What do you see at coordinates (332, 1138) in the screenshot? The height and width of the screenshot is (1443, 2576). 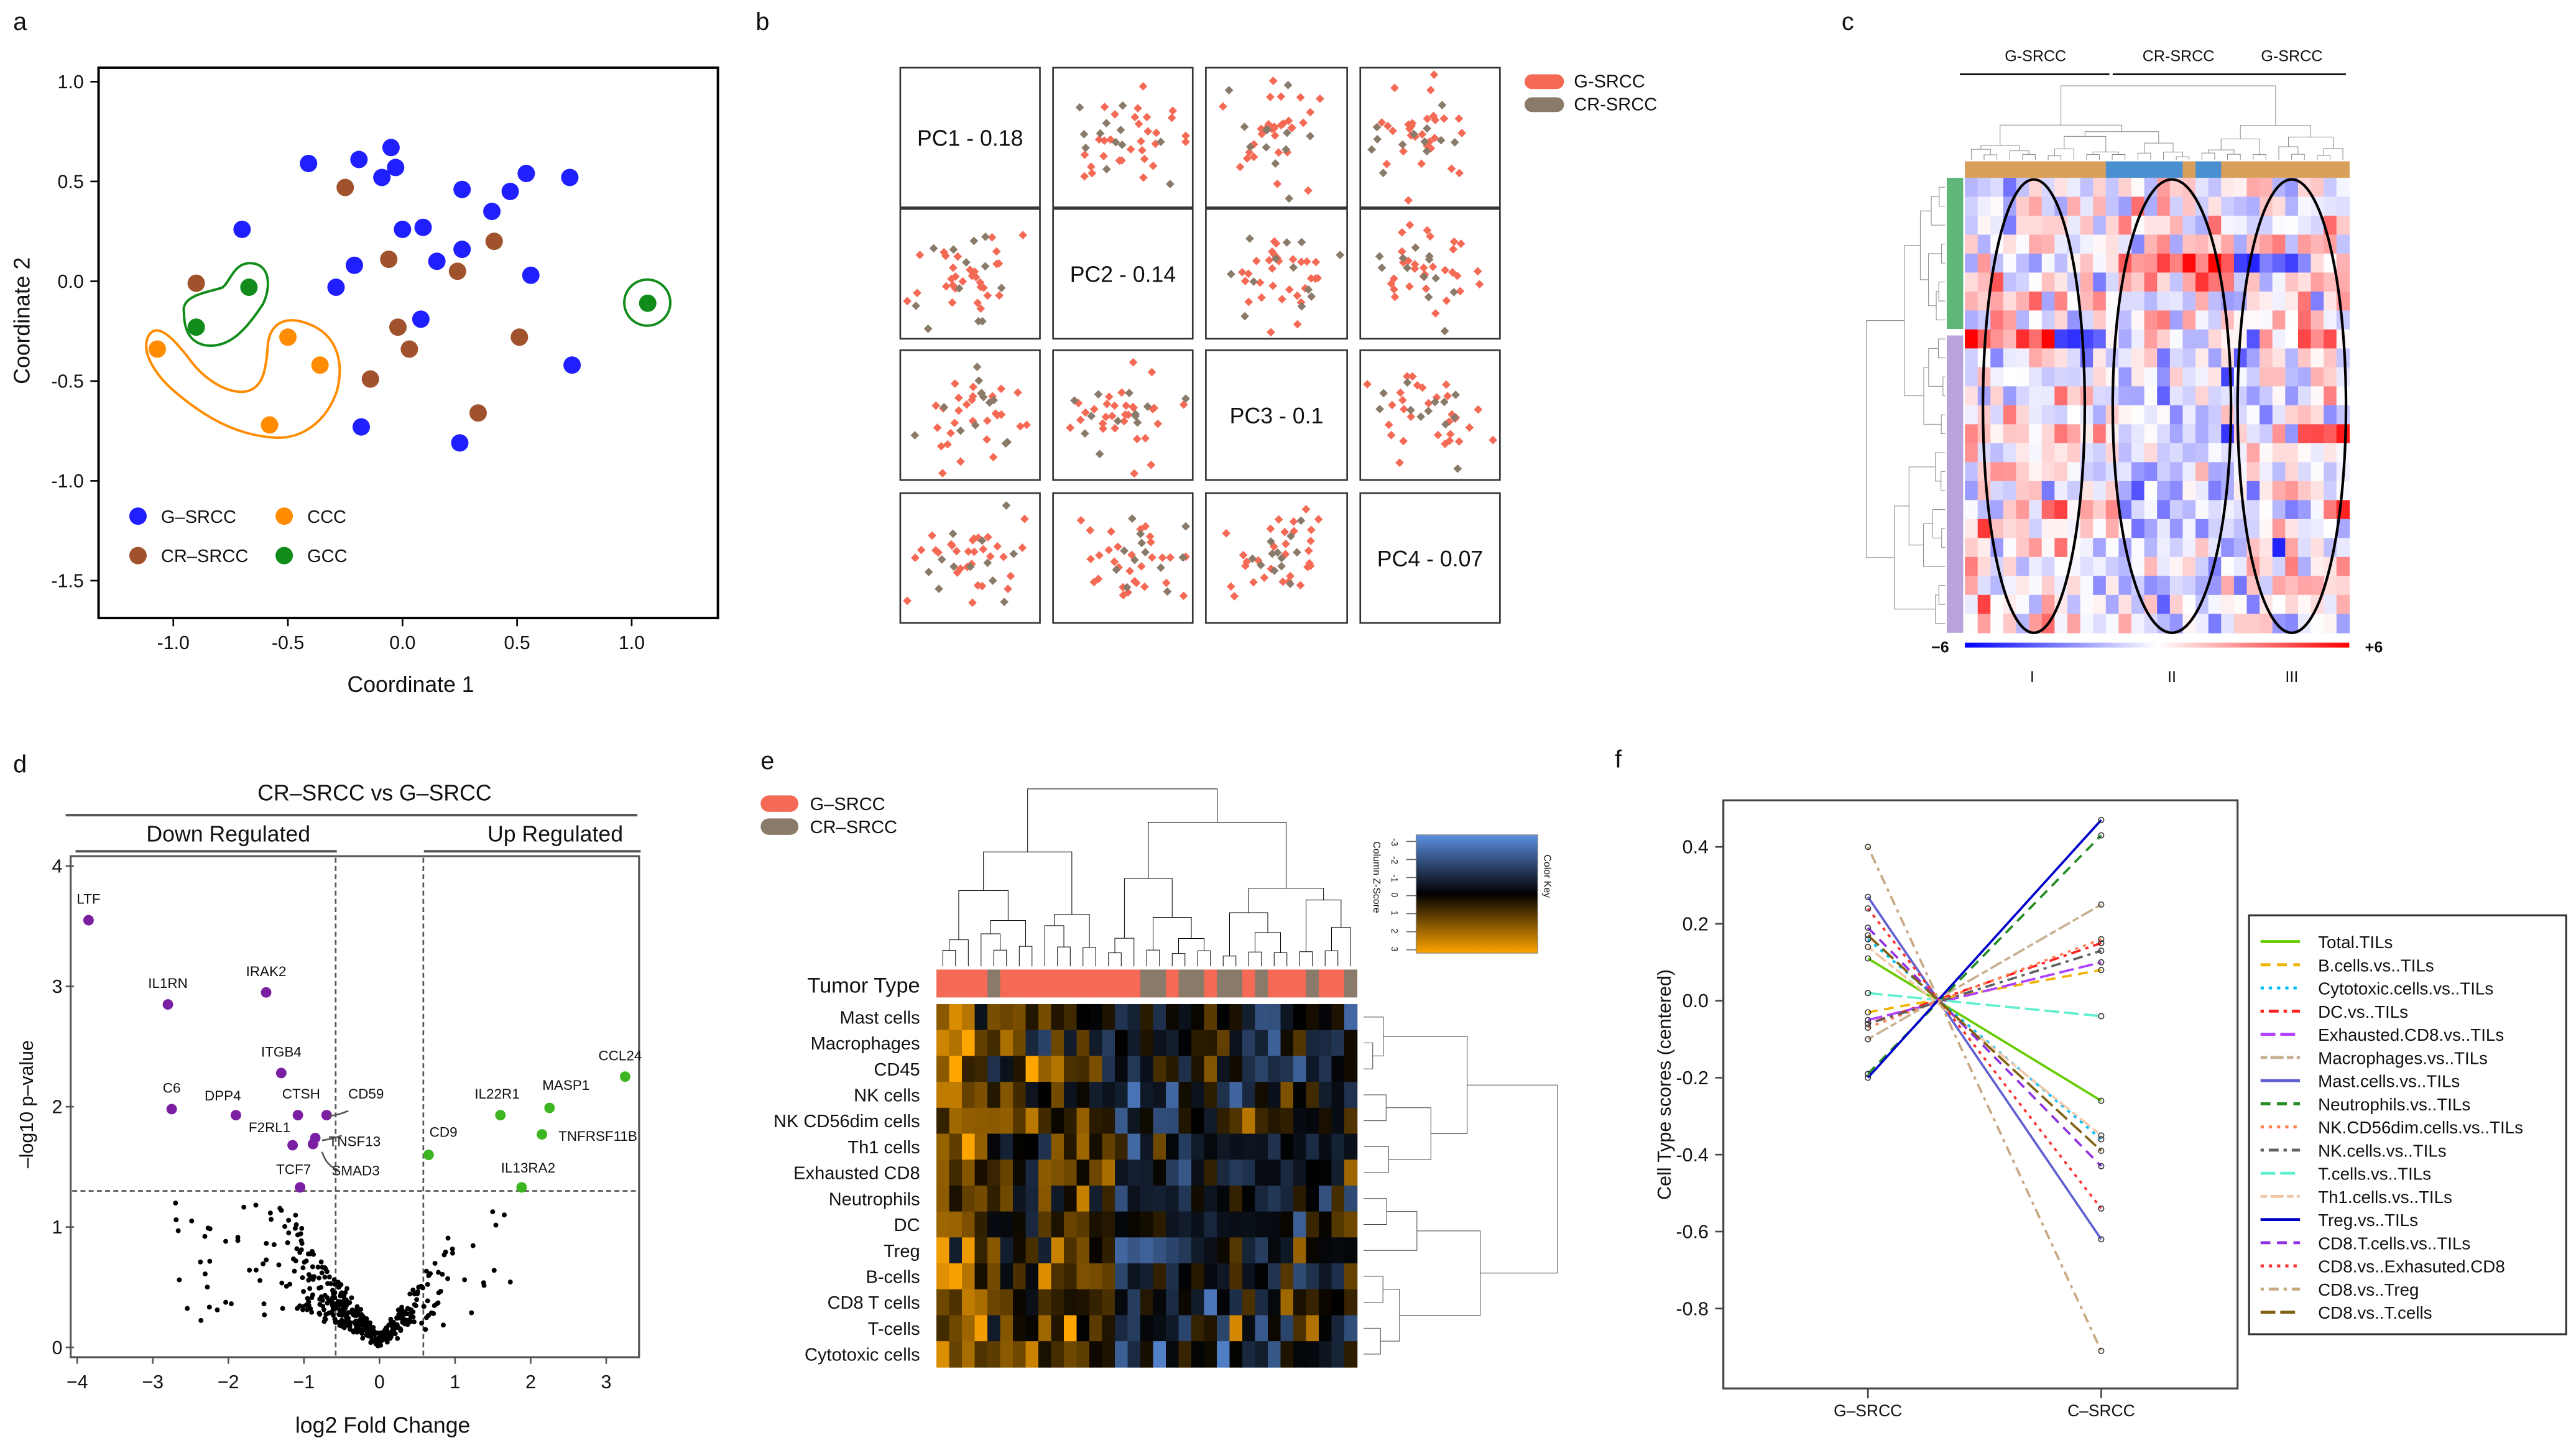 I see `annotation-arrow` at bounding box center [332, 1138].